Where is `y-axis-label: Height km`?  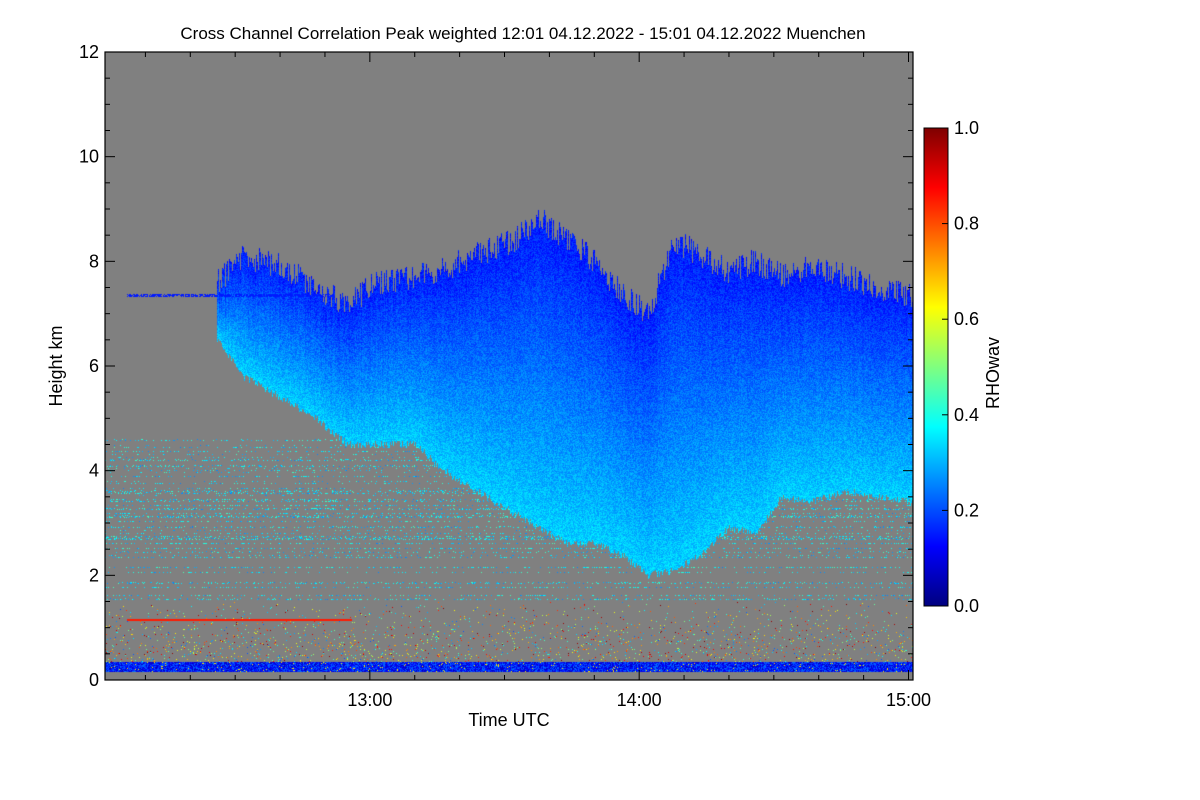
y-axis-label: Height km is located at coordinates (56, 365).